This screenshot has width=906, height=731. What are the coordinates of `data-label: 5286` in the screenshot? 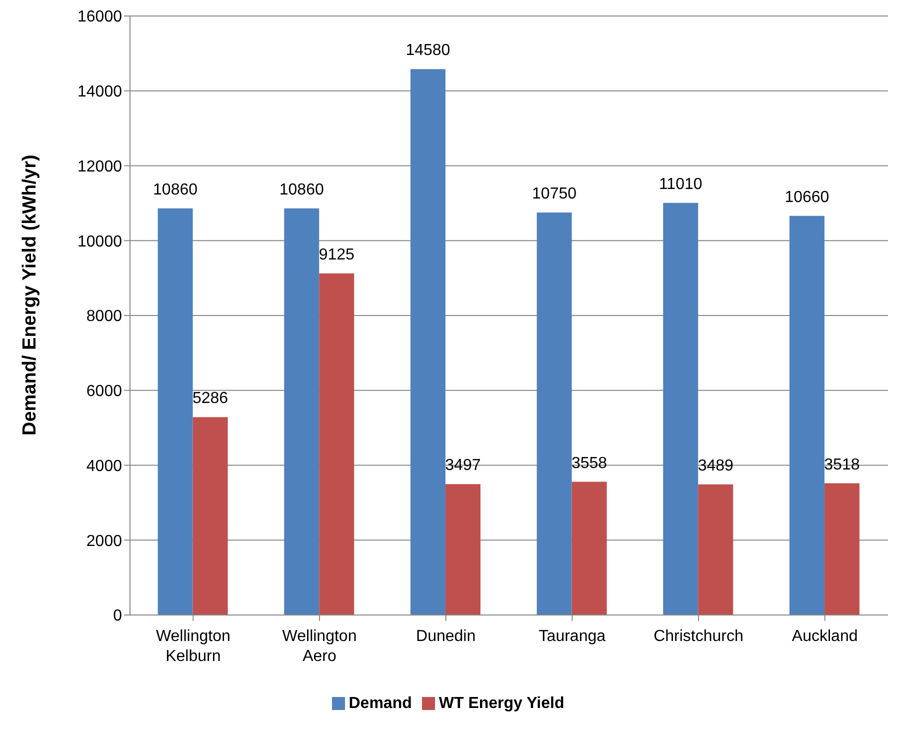 It's located at (210, 399).